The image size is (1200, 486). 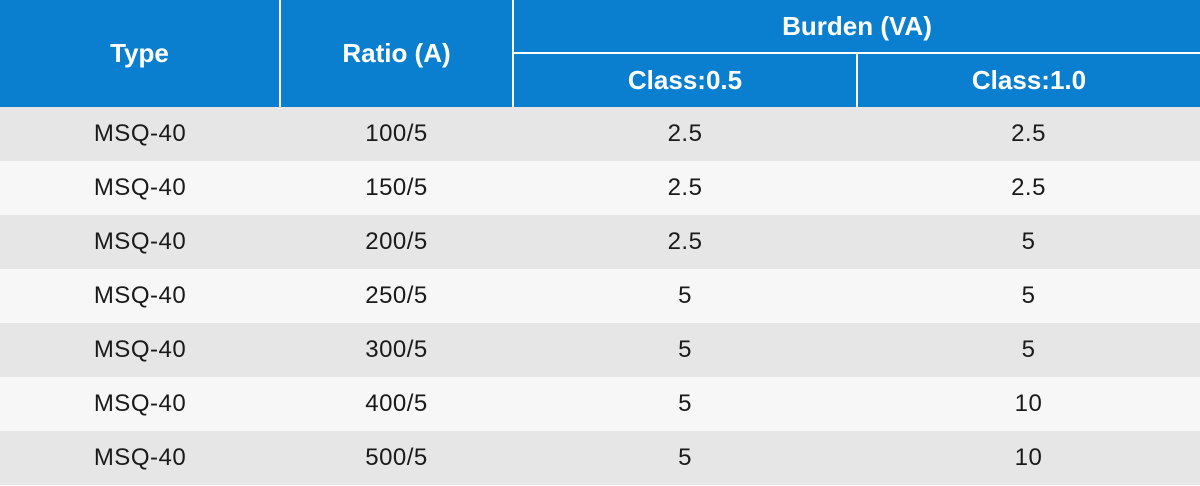 What do you see at coordinates (1028, 80) in the screenshot?
I see `header-class-10: Class:1.0` at bounding box center [1028, 80].